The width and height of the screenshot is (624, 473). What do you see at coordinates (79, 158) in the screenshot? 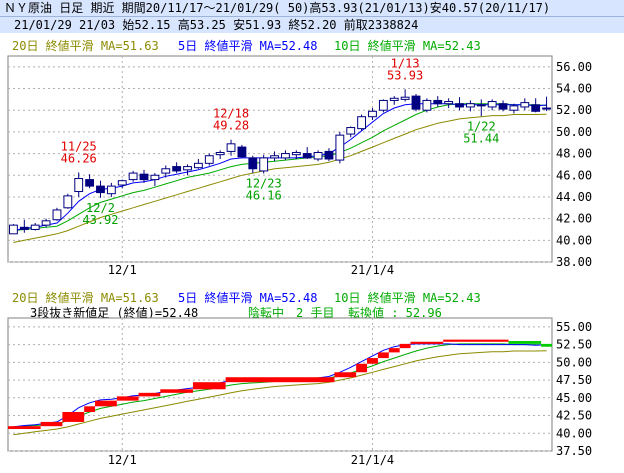
I see `annotation-value: 46.26` at bounding box center [79, 158].